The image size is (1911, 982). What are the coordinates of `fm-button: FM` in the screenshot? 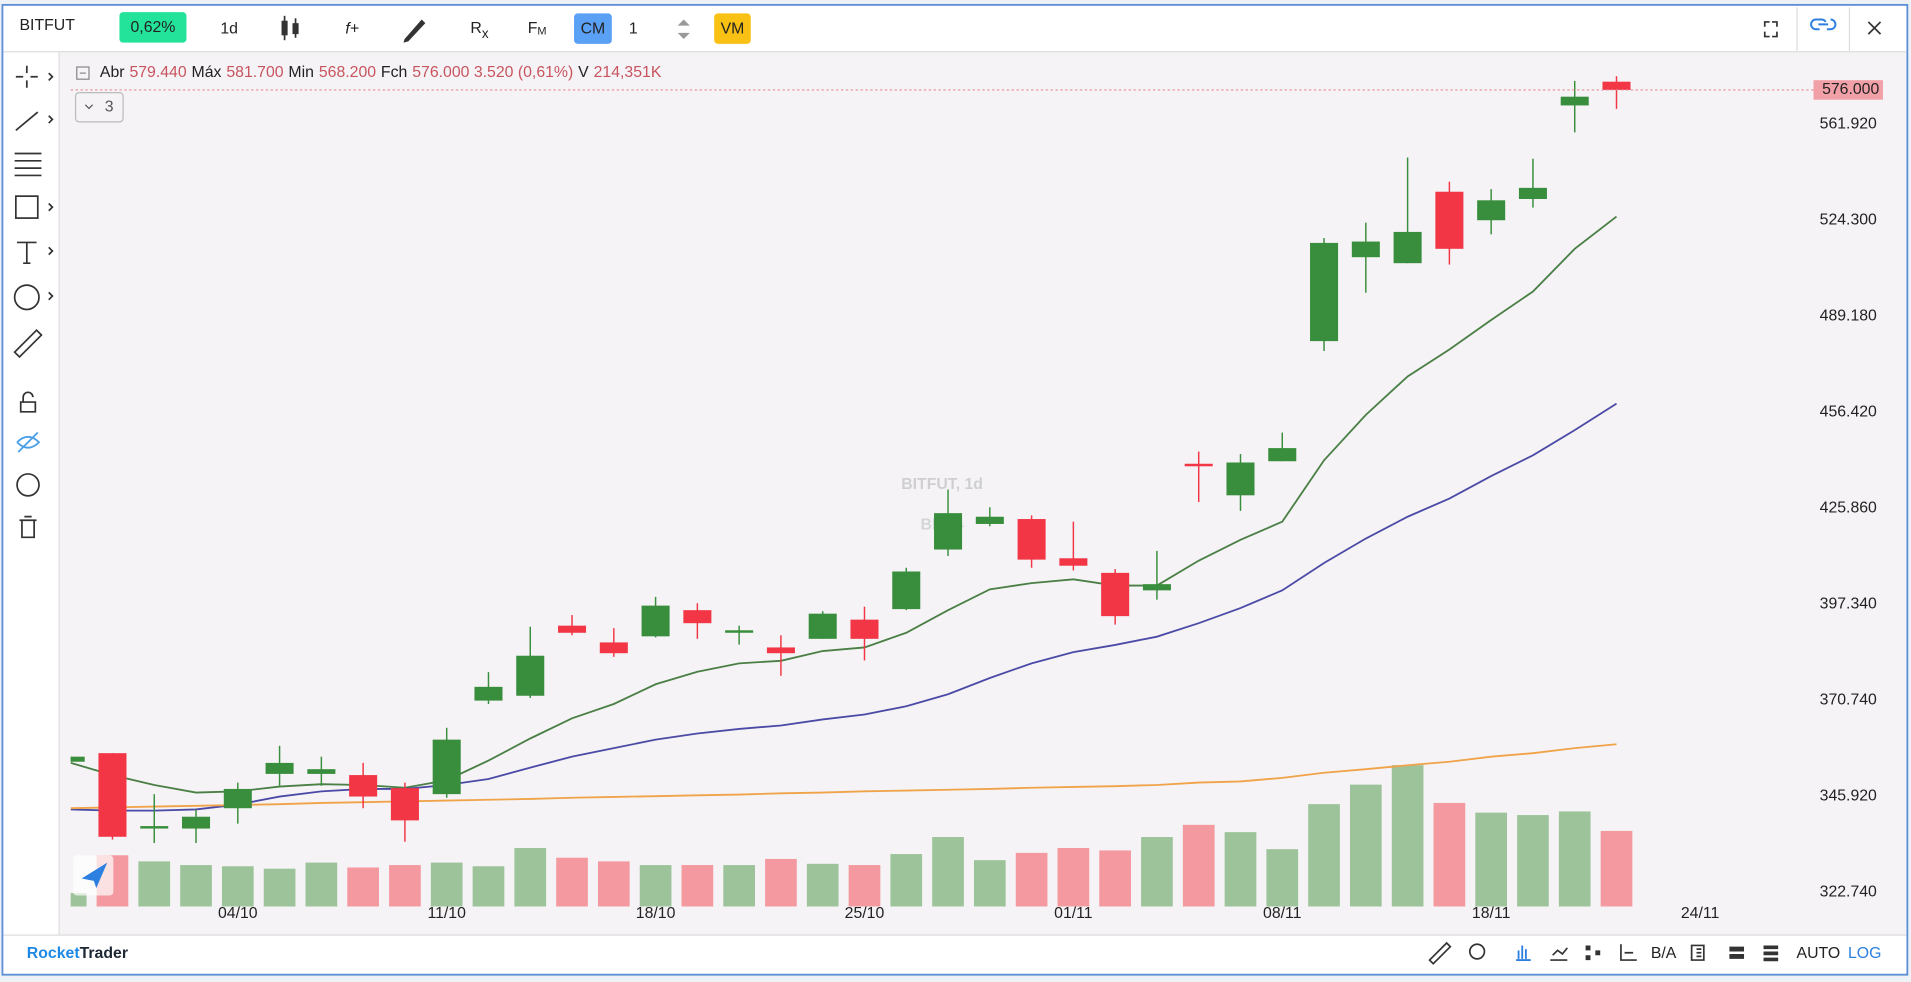 It's located at (537, 28).